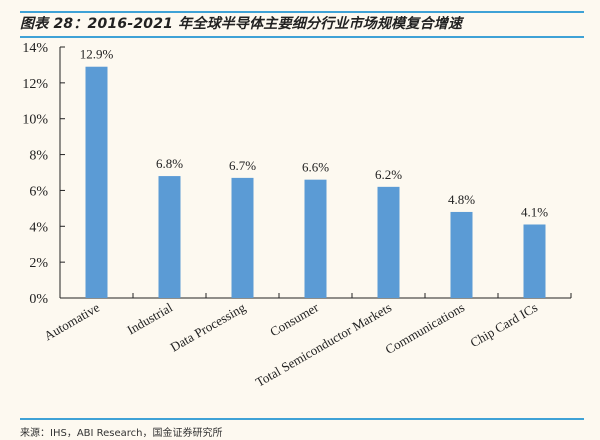 Image resolution: width=600 pixels, height=440 pixels. I want to click on bar-value-label: 6.7%, so click(242, 165).